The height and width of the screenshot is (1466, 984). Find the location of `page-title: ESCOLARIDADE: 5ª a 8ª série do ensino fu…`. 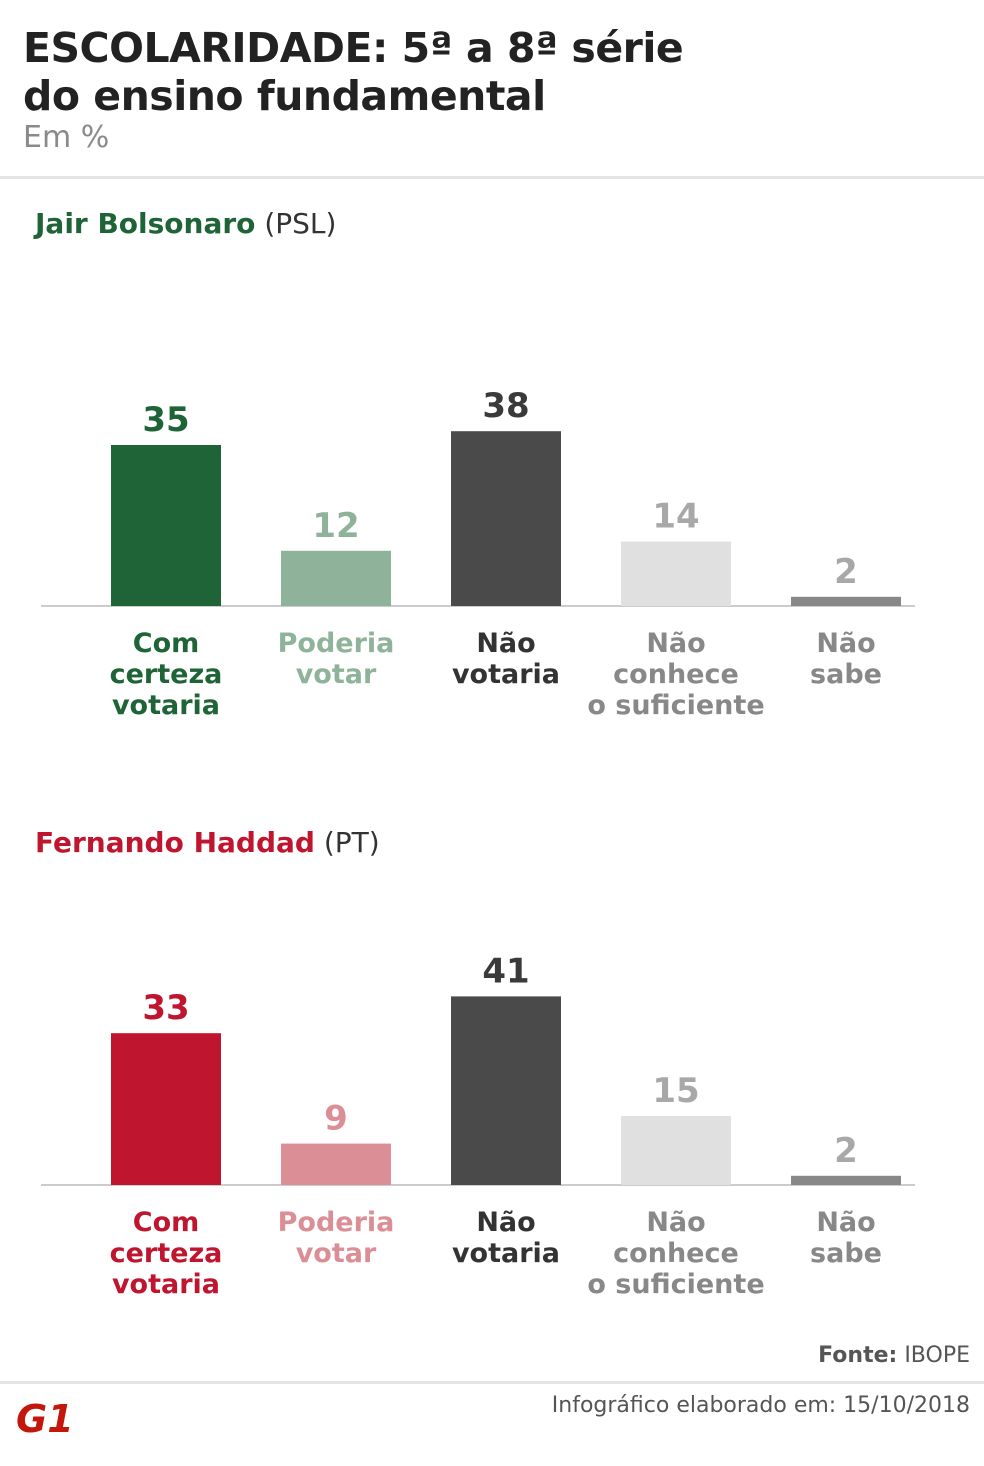

page-title: ESCOLARIDADE: 5ª a 8ª série do ensino fu… is located at coordinates (353, 72).